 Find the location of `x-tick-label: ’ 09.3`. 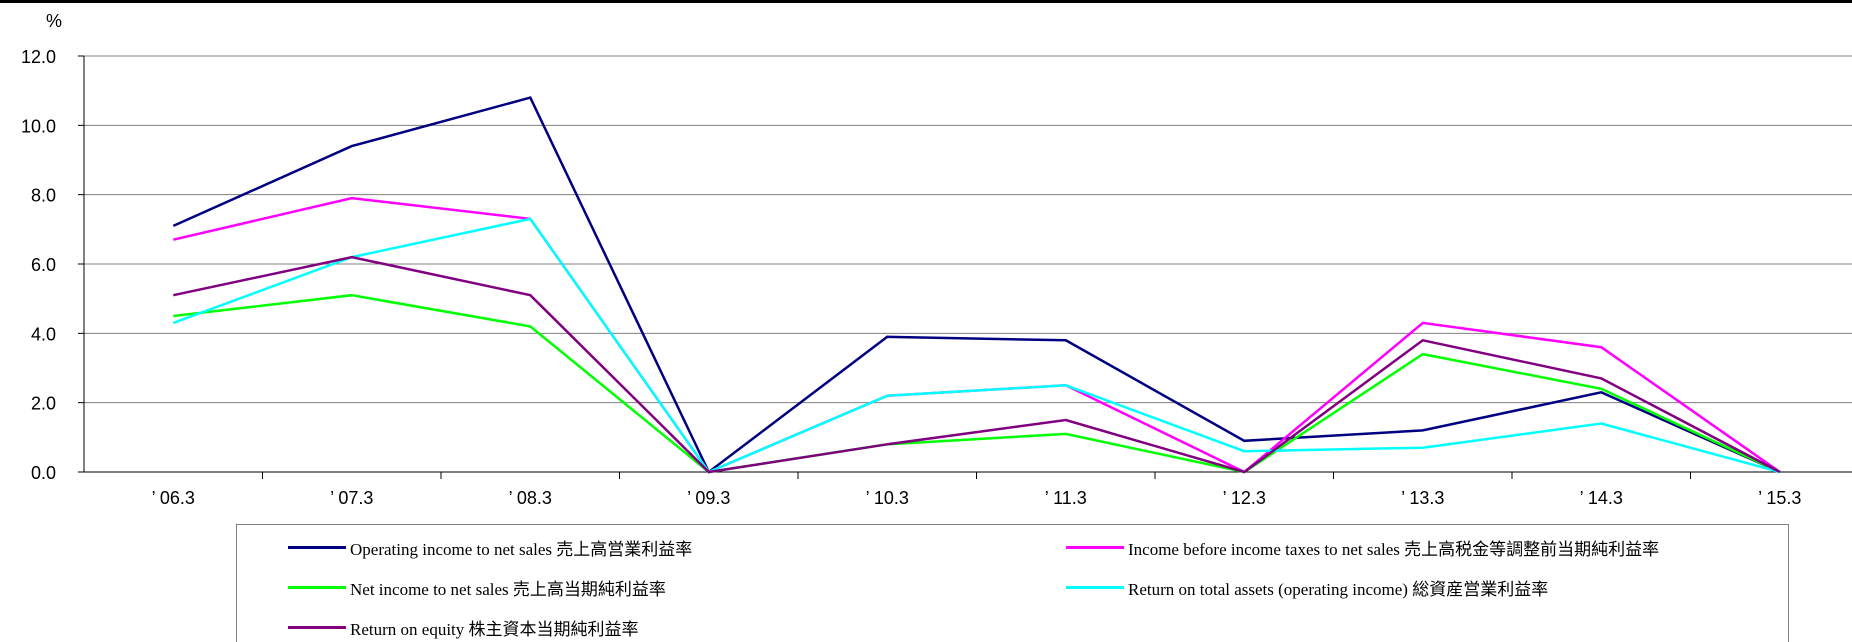

x-tick-label: ’ 09.3 is located at coordinates (708, 498).